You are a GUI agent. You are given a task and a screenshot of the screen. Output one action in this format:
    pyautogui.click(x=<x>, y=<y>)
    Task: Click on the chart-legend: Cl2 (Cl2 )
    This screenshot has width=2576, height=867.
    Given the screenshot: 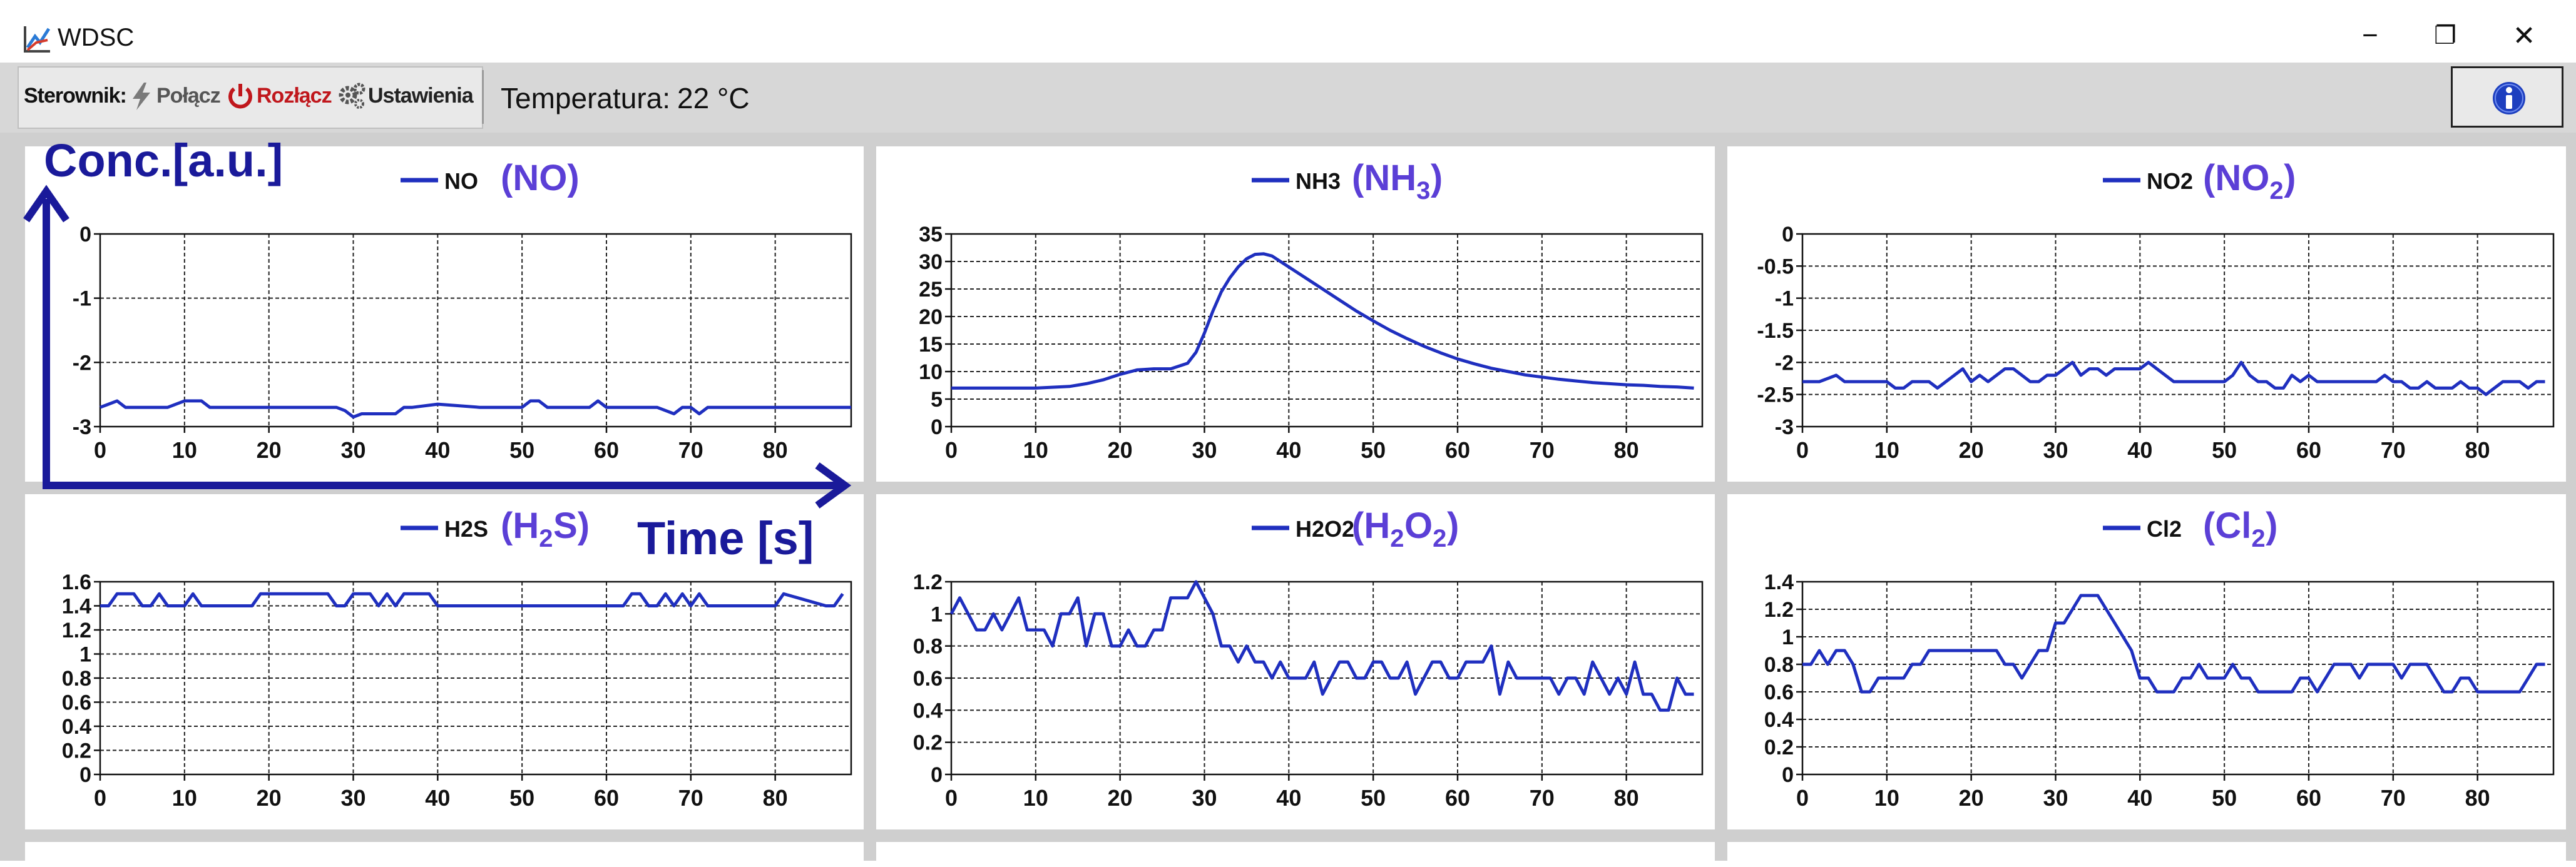 What is the action you would take?
    pyautogui.click(x=2190, y=528)
    